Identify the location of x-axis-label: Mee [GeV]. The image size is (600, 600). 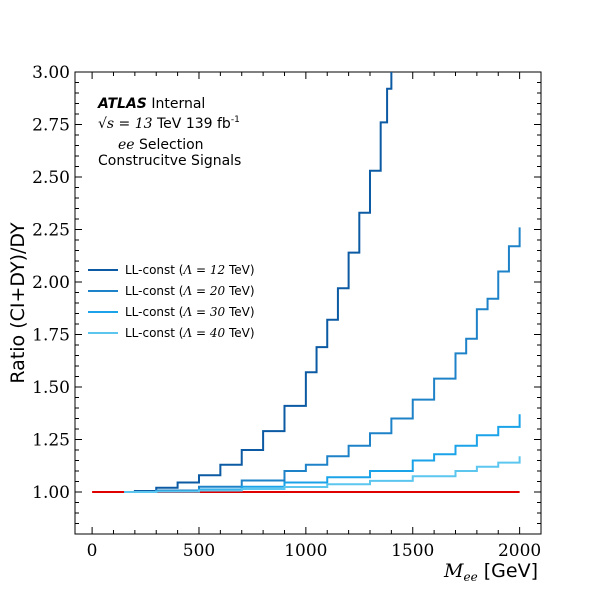
(490, 572).